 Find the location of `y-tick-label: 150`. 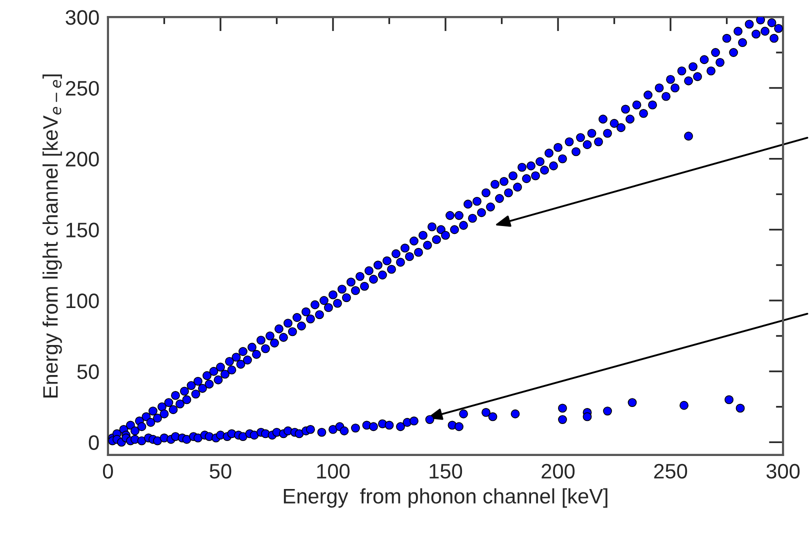

y-tick-label: 150 is located at coordinates (82, 230).